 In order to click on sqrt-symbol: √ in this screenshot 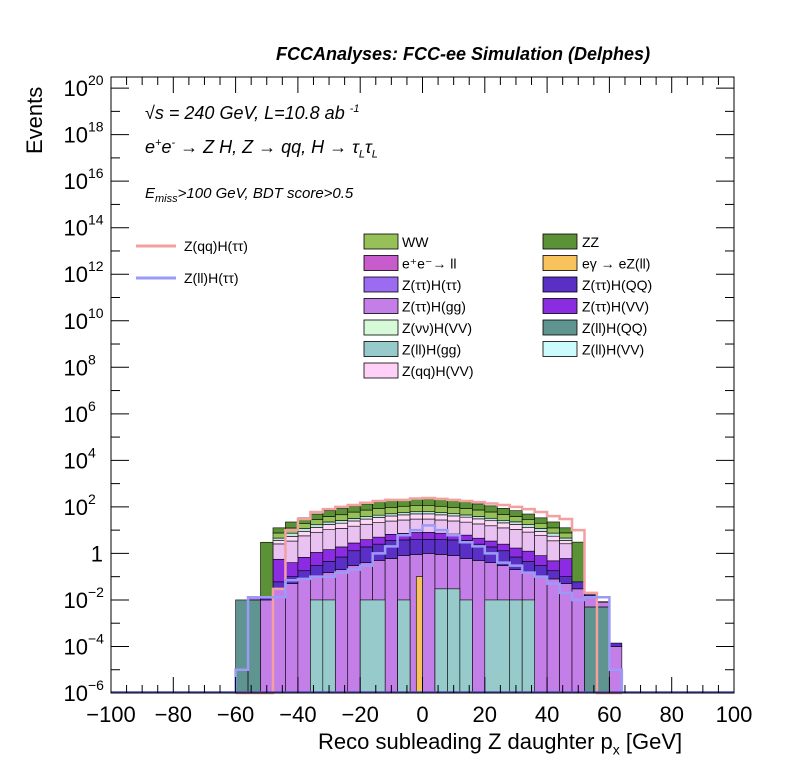, I will do `click(150, 113)`.